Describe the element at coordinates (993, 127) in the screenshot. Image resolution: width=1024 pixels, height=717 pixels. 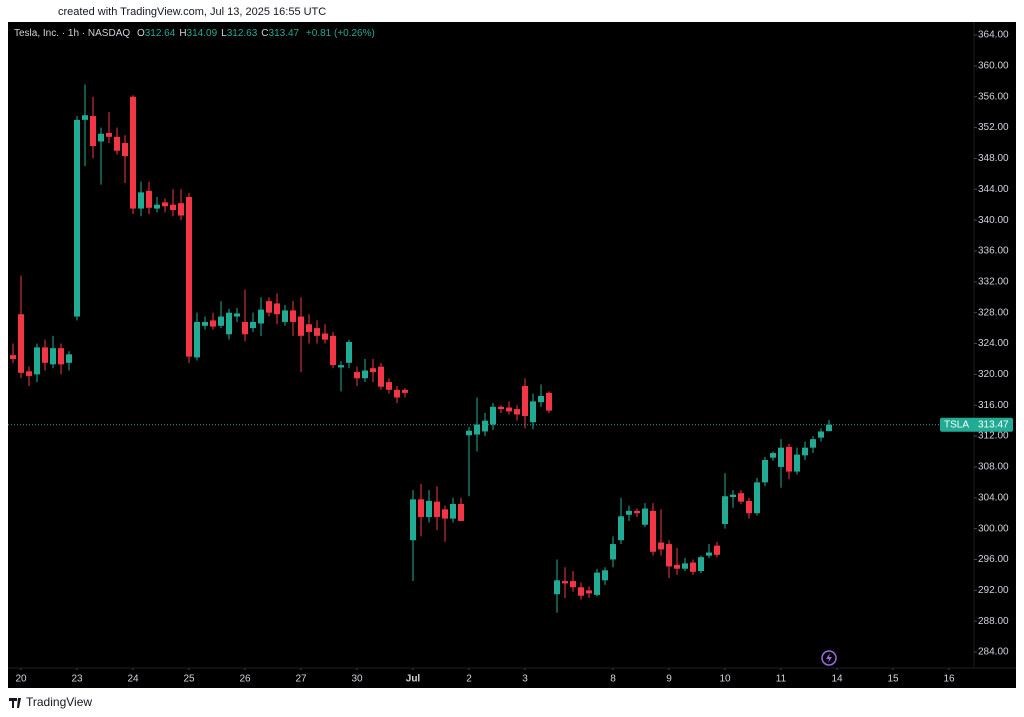
I see `y-tick-label: 352.00` at that location.